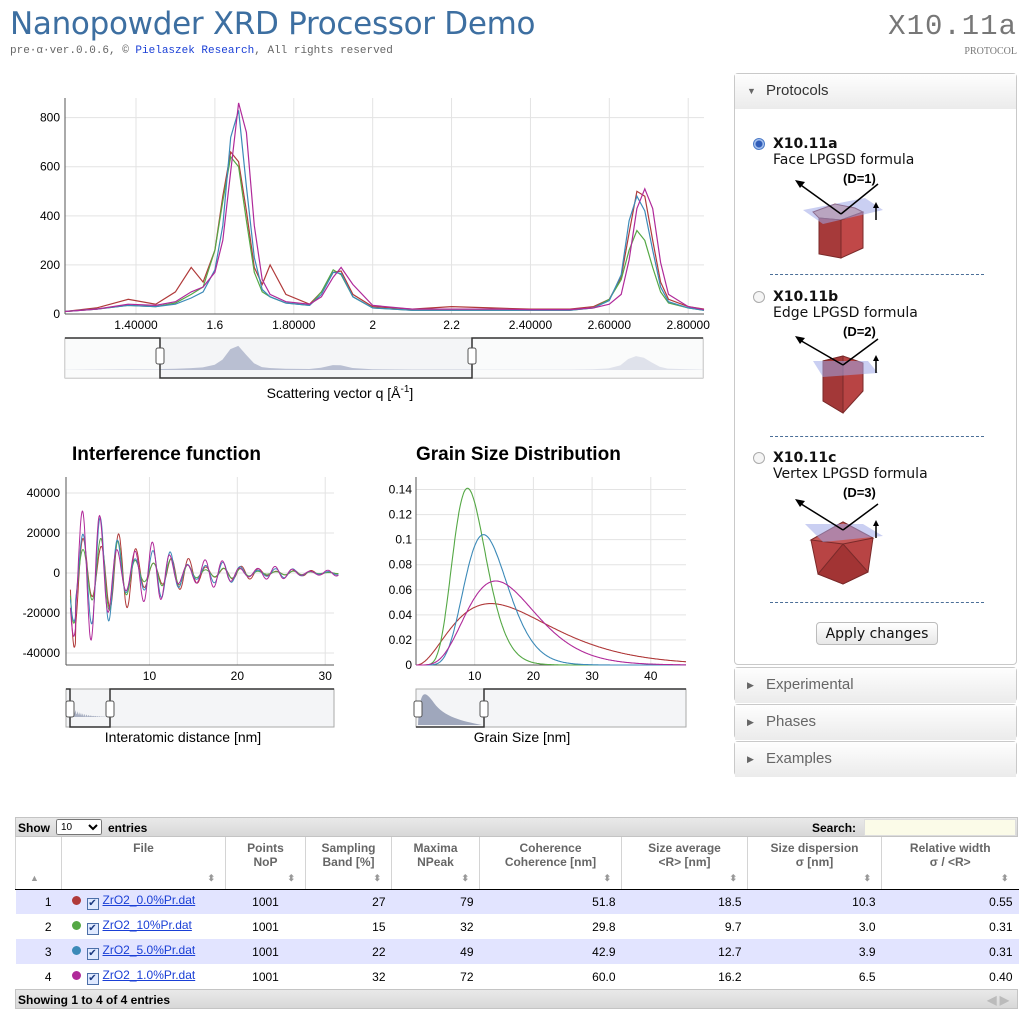  I want to click on column-header: ▲, so click(38, 863).